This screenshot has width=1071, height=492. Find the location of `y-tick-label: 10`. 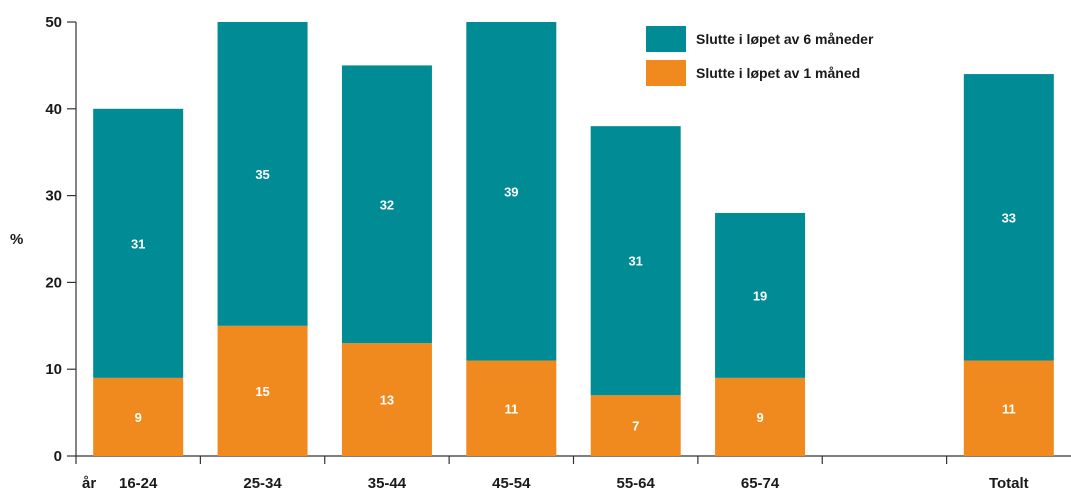

y-tick-label: 10 is located at coordinates (53, 369).